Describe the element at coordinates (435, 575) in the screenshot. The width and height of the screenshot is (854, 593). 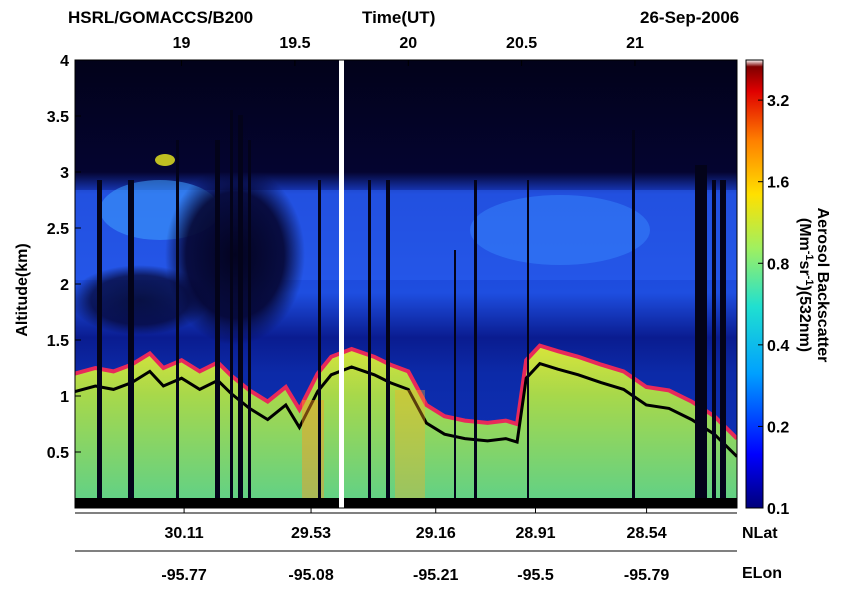
I see `elon-tick-label: -95.21` at that location.